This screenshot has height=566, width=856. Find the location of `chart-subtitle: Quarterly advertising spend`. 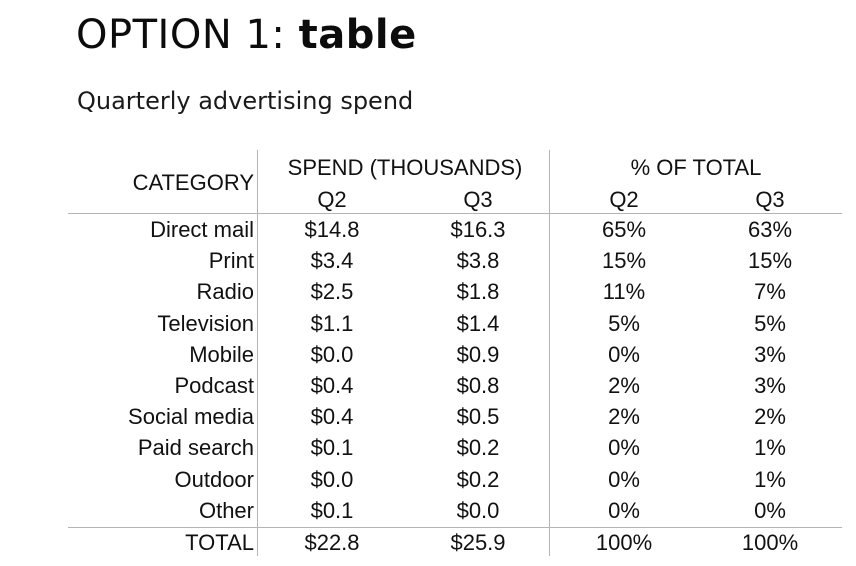

chart-subtitle: Quarterly advertising spend is located at coordinates (245, 101).